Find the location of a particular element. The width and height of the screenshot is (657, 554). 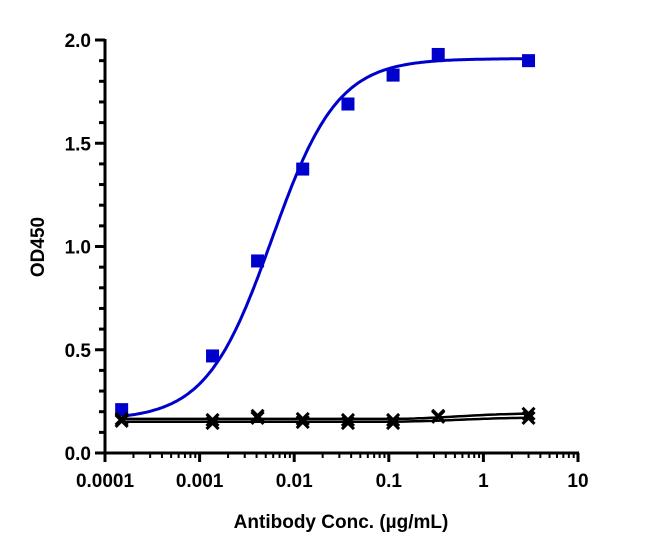

y-tick-label: 0.5 is located at coordinates (78, 351).